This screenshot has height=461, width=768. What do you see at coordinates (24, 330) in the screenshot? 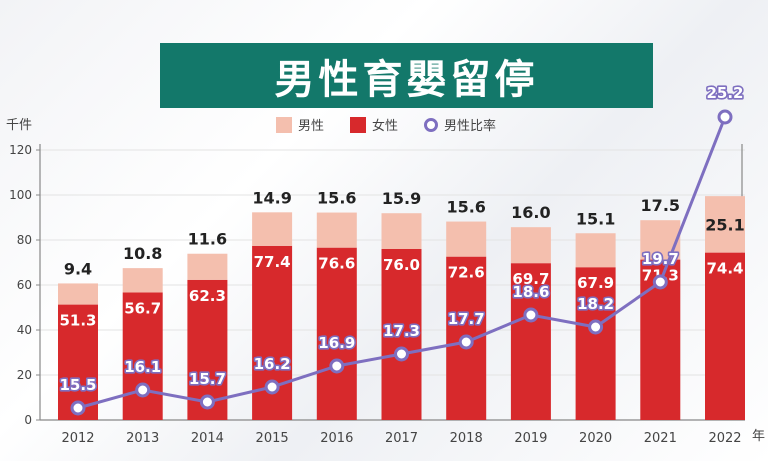
I see `y-tick-label: 40` at bounding box center [24, 330].